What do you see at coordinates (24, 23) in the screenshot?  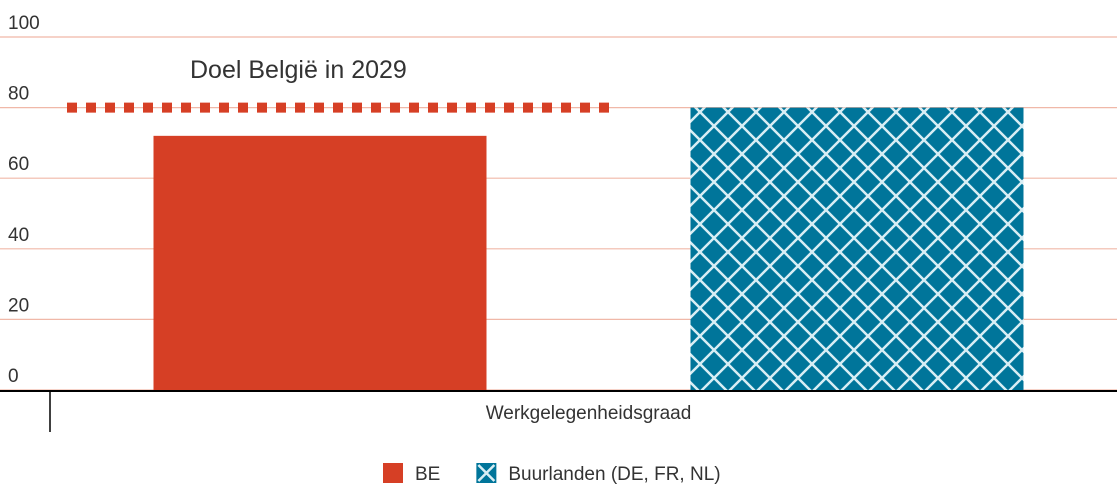 I see `y-tick-label: 100` at bounding box center [24, 23].